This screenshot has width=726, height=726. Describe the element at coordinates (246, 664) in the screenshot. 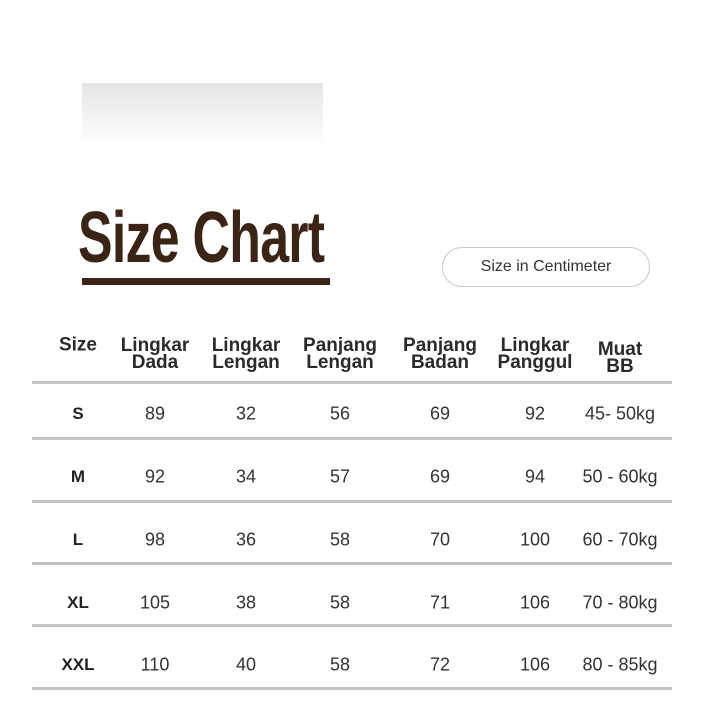

I see `table-cell: 40` at that location.